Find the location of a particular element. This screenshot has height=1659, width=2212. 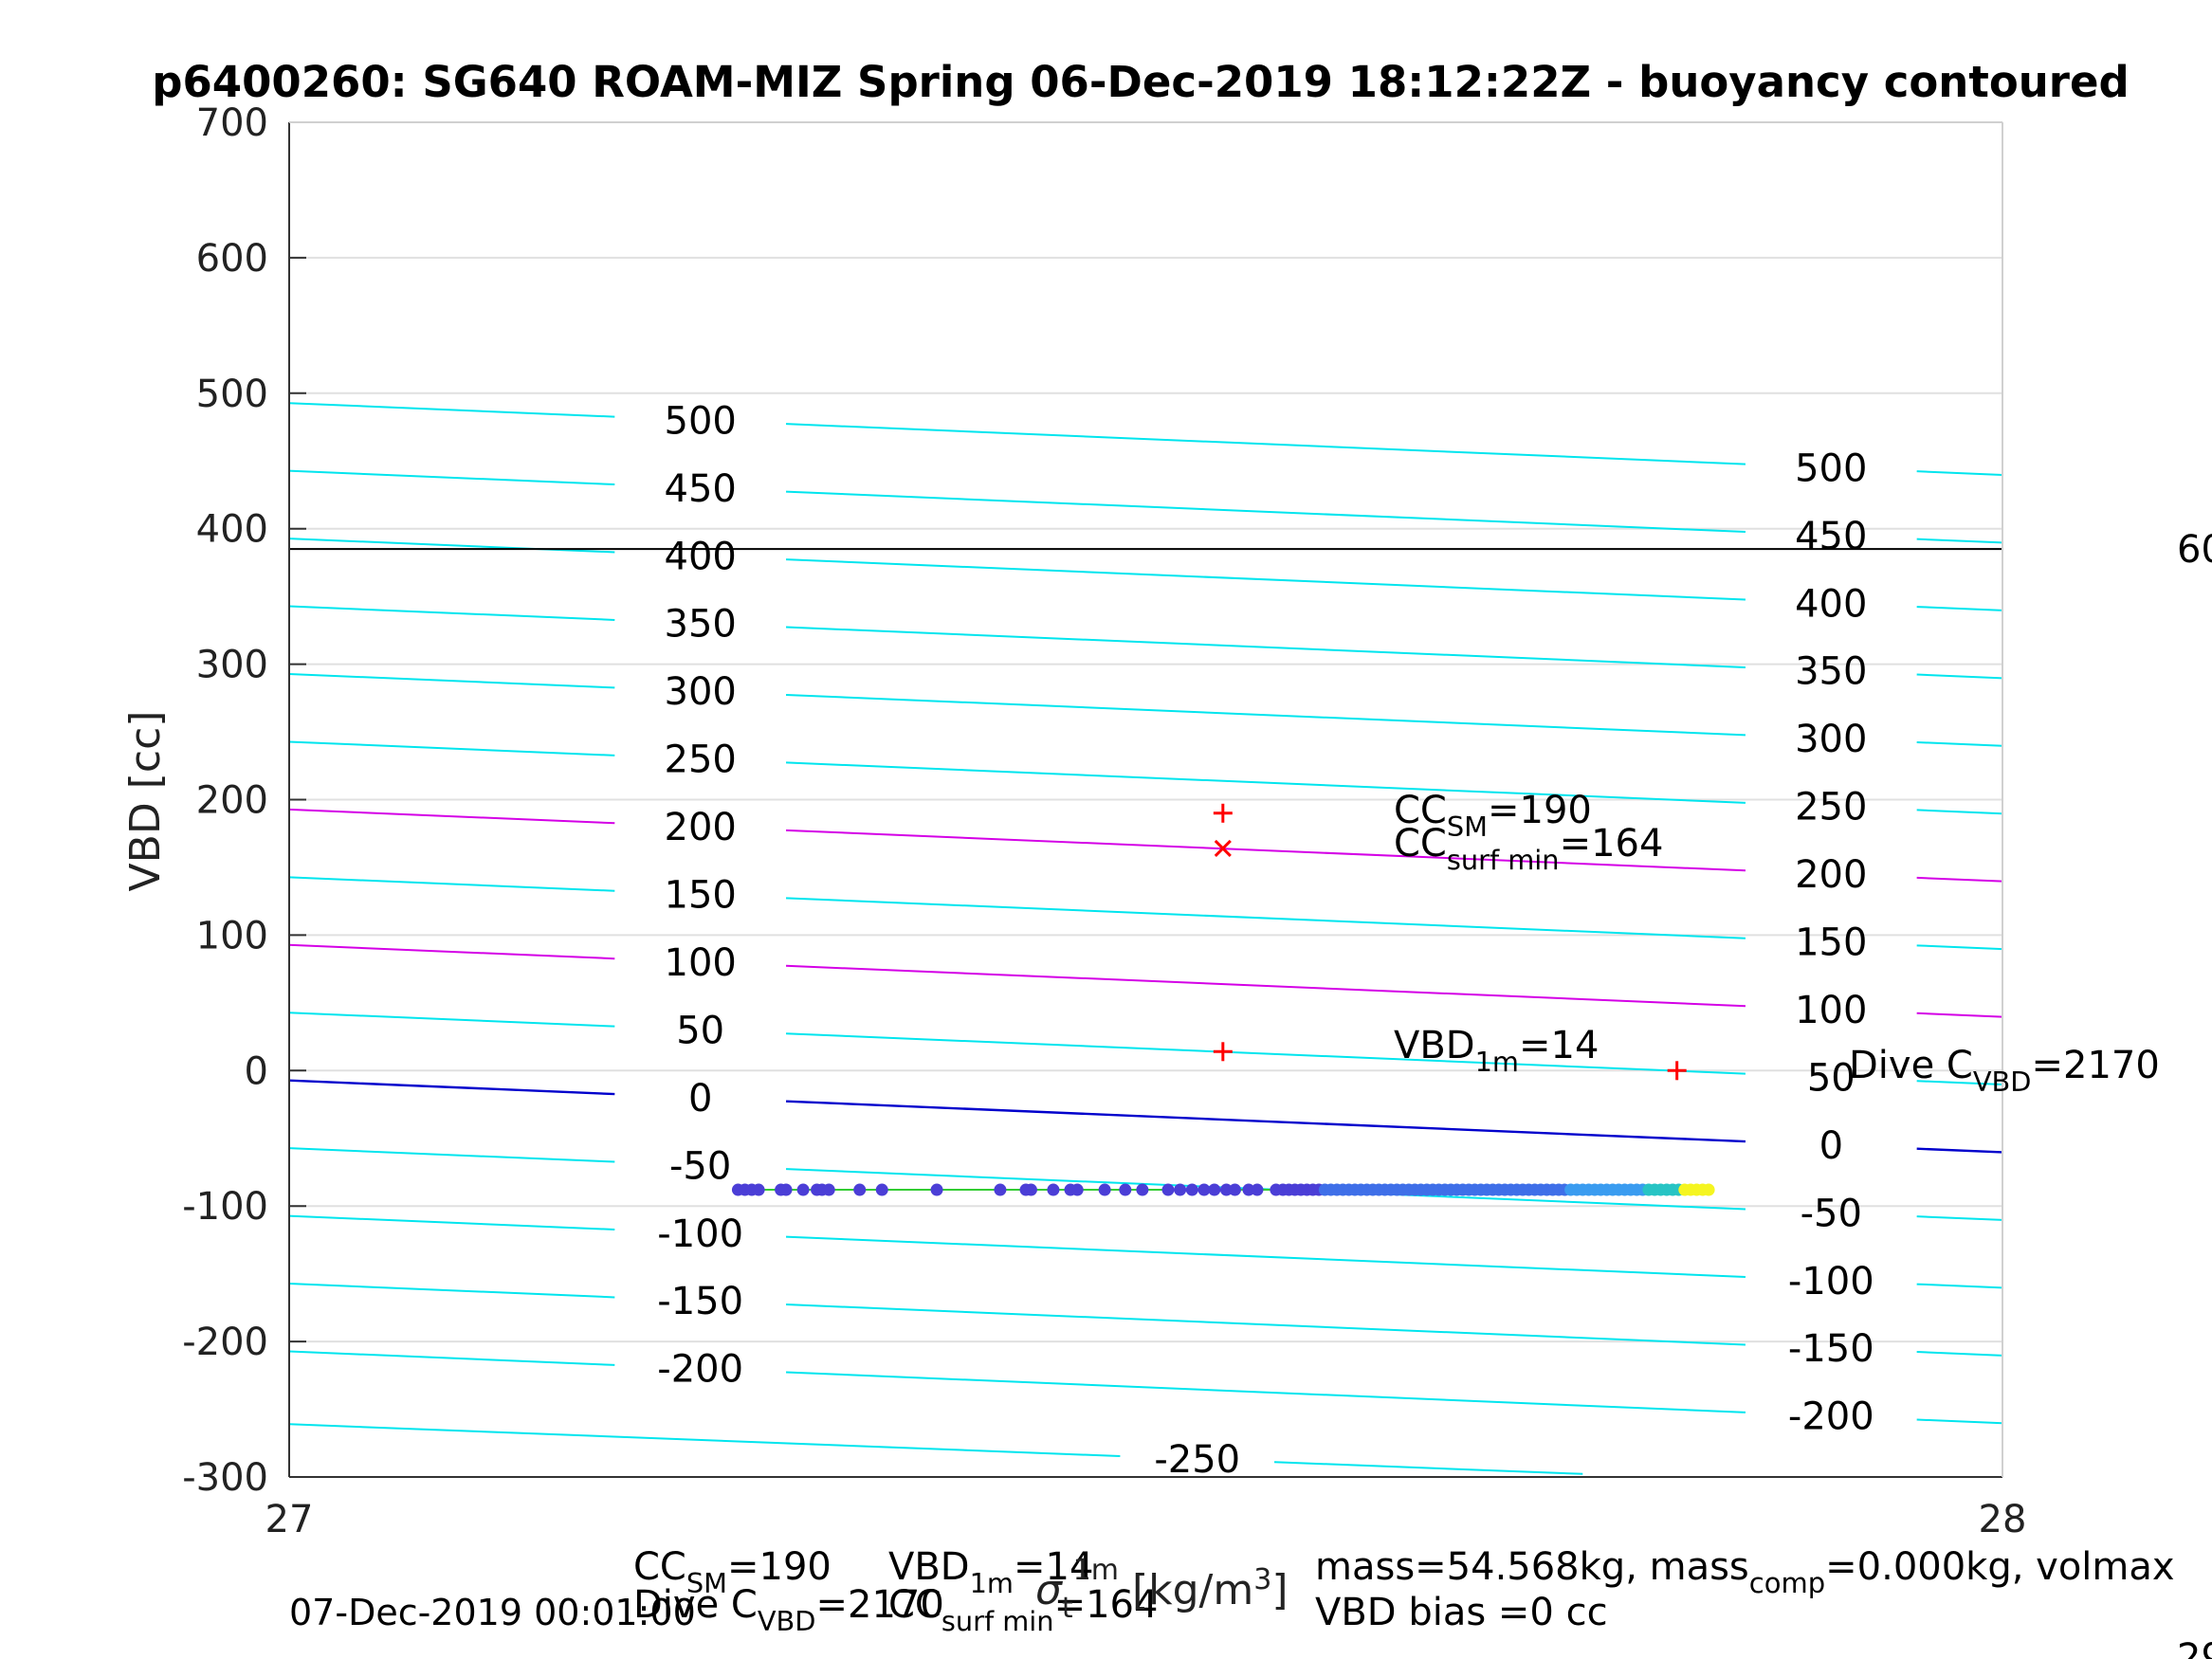

footer-cc-sm: CCSM=190 is located at coordinates (732, 1572).